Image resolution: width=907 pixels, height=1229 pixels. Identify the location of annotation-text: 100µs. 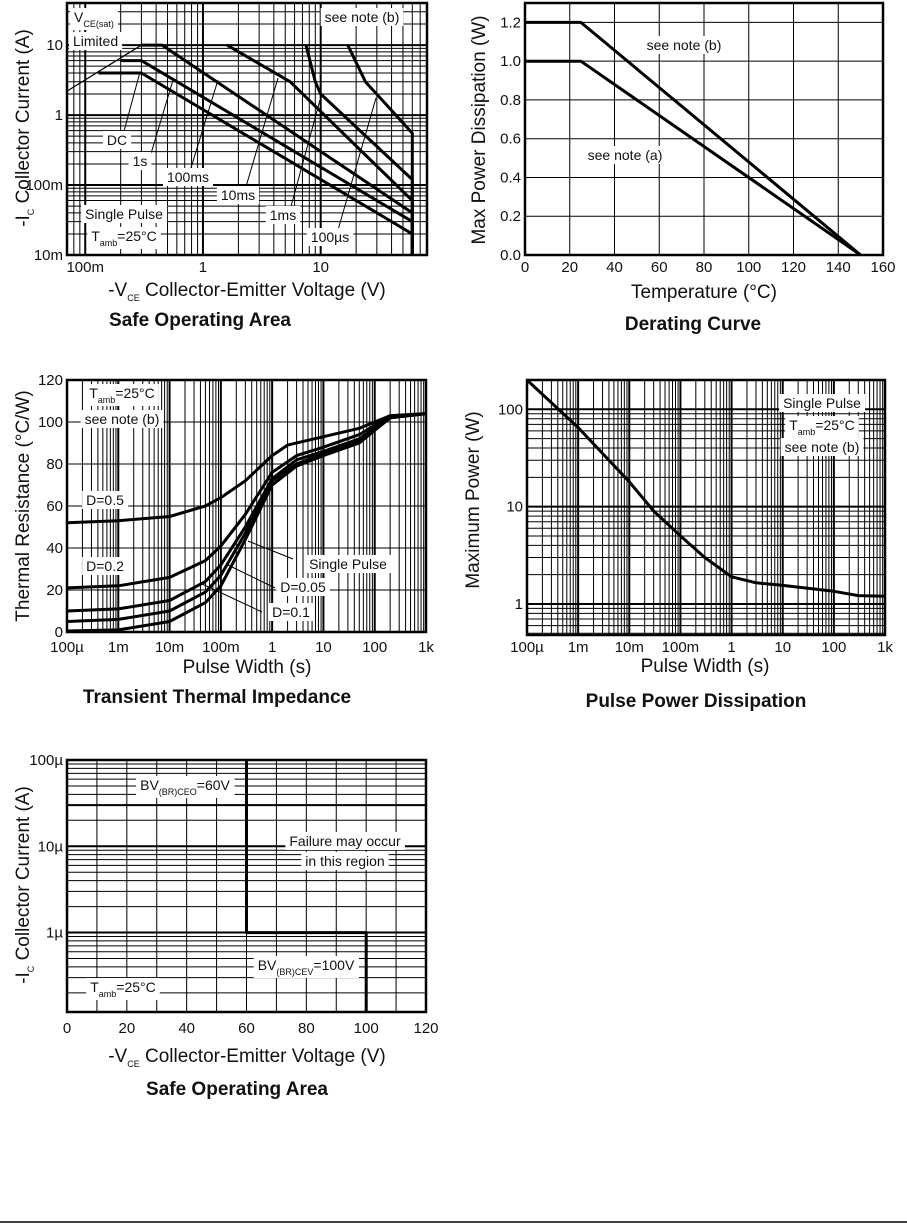
(330, 237).